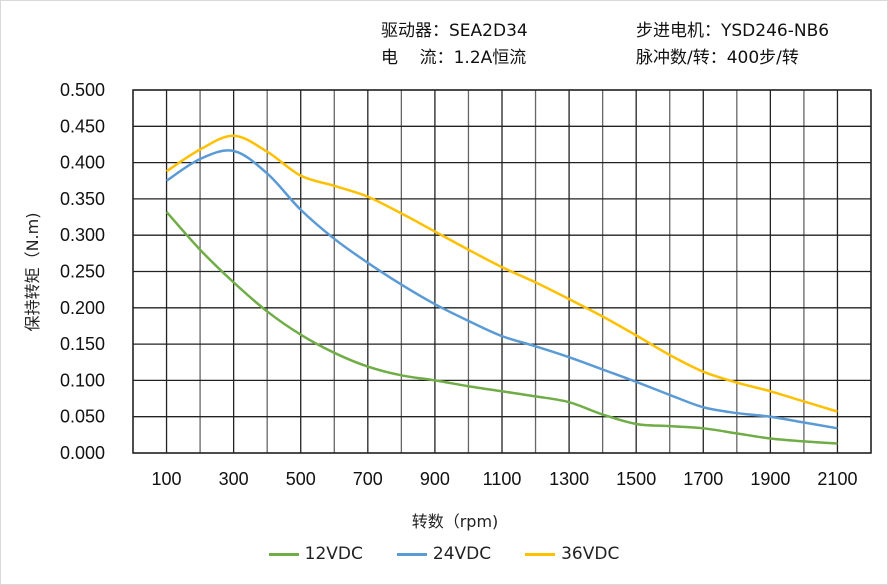 The image size is (888, 585). I want to click on x-tick-label: 2100, so click(837, 479).